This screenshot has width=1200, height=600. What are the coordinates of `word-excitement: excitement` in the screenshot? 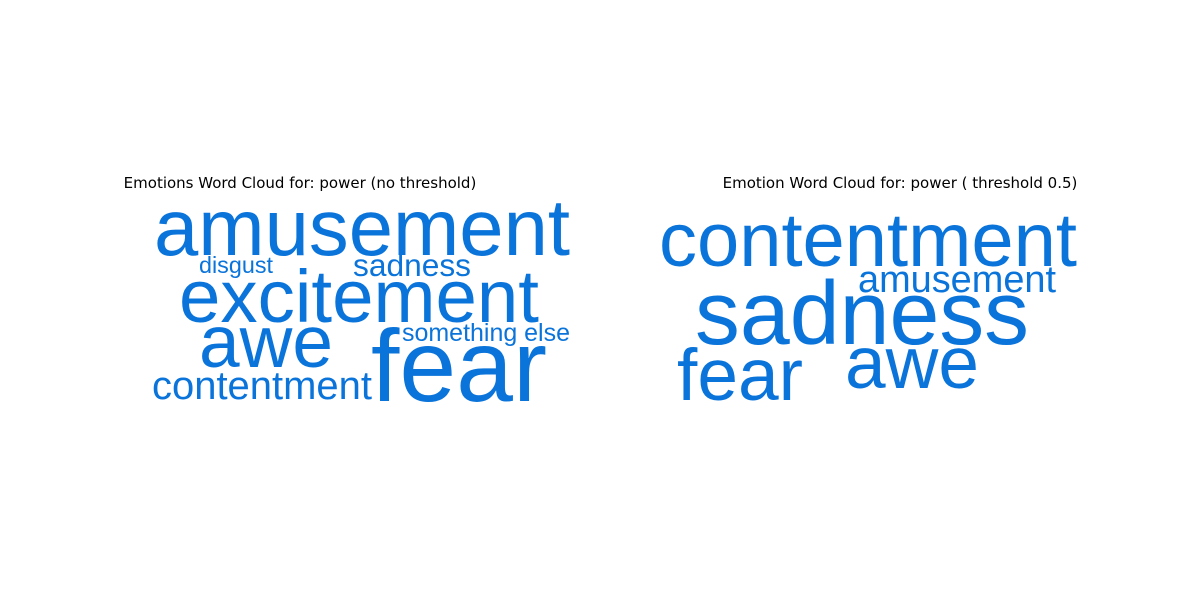 It's located at (359, 296).